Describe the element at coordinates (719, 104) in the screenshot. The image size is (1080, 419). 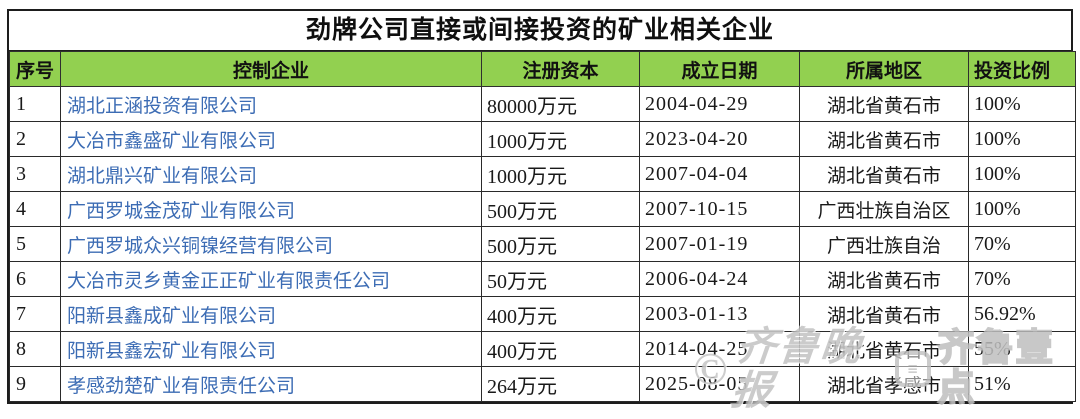
I see `cell-date: 2004-04-29` at that location.